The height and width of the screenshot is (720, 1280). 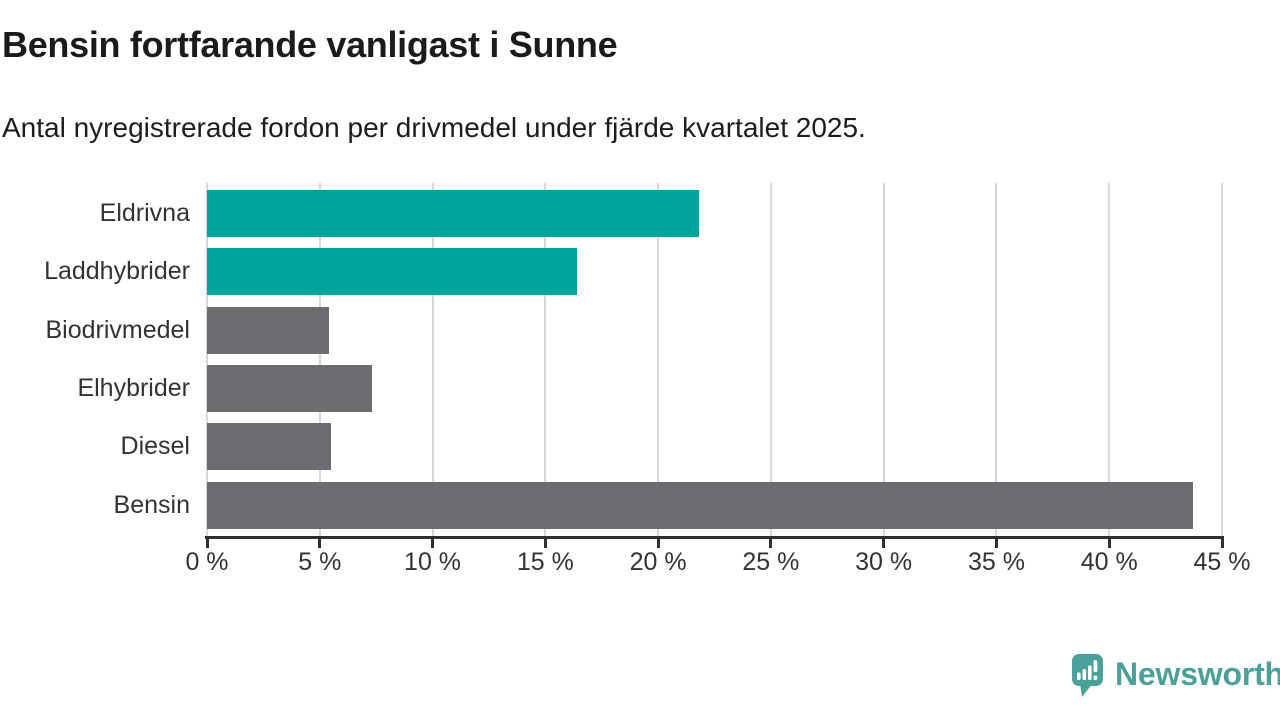 What do you see at coordinates (117, 329) in the screenshot?
I see `category-label-biodrivmedel: Biodrivmedel` at bounding box center [117, 329].